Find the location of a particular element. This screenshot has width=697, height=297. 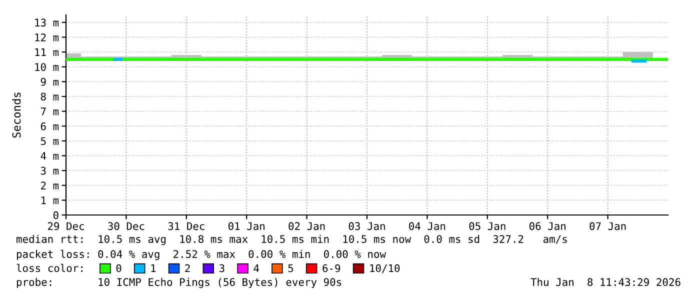

legend-label: 0 is located at coordinates (119, 268).